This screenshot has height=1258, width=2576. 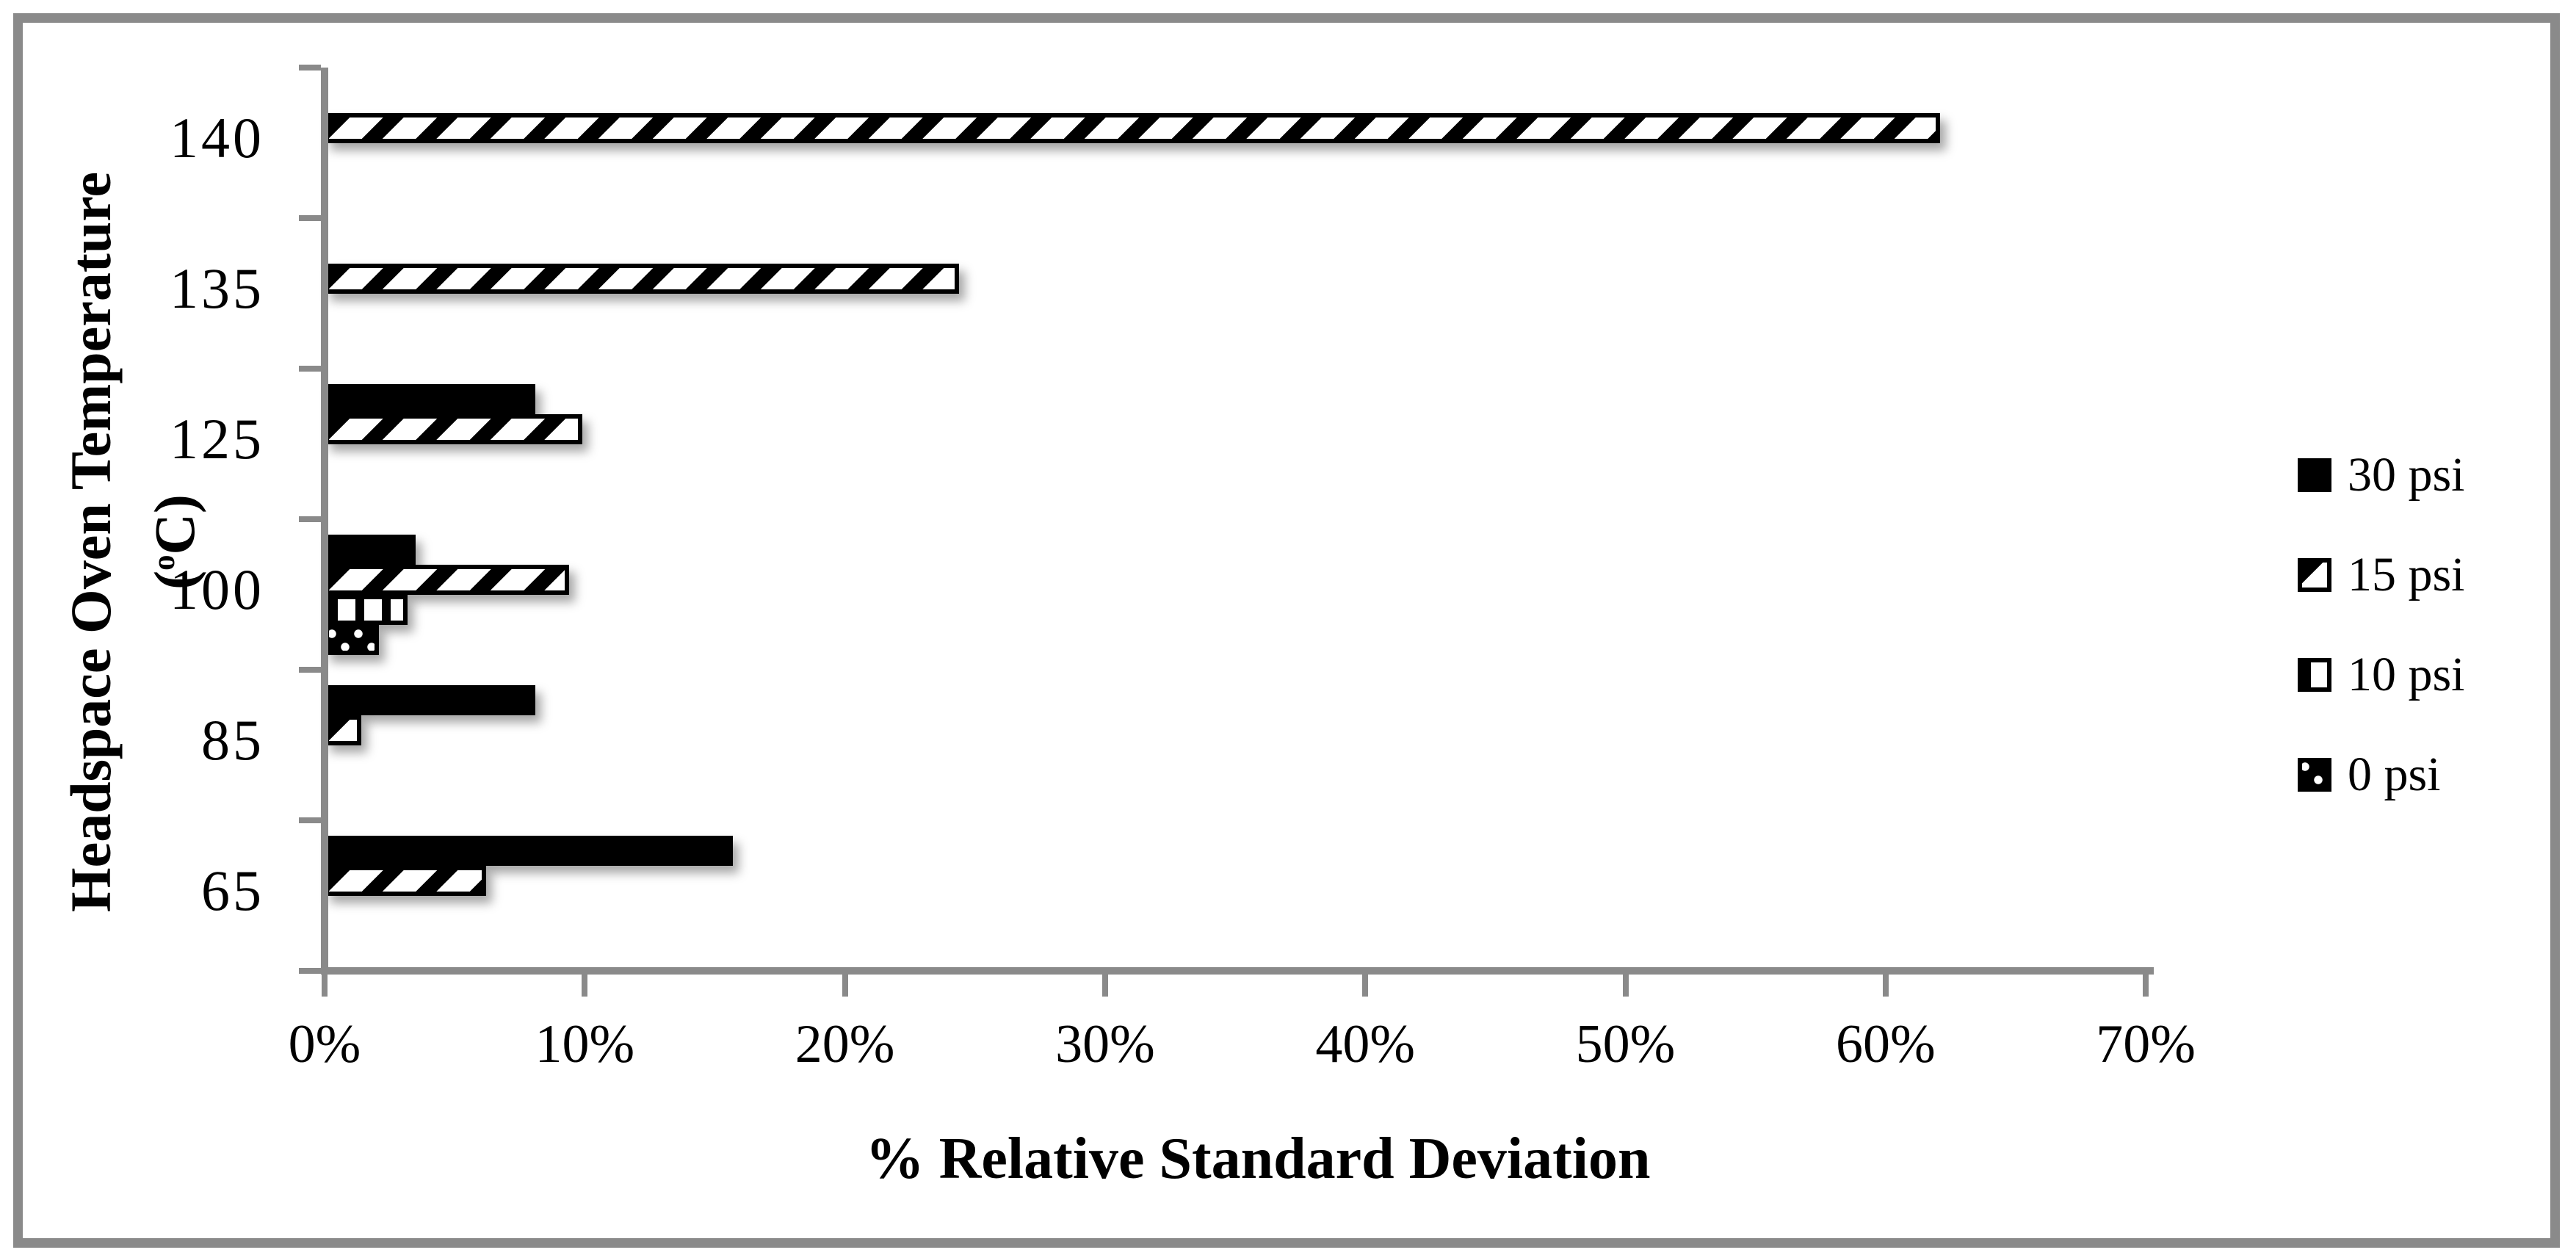 I want to click on y-axis-line, so click(x=324, y=522).